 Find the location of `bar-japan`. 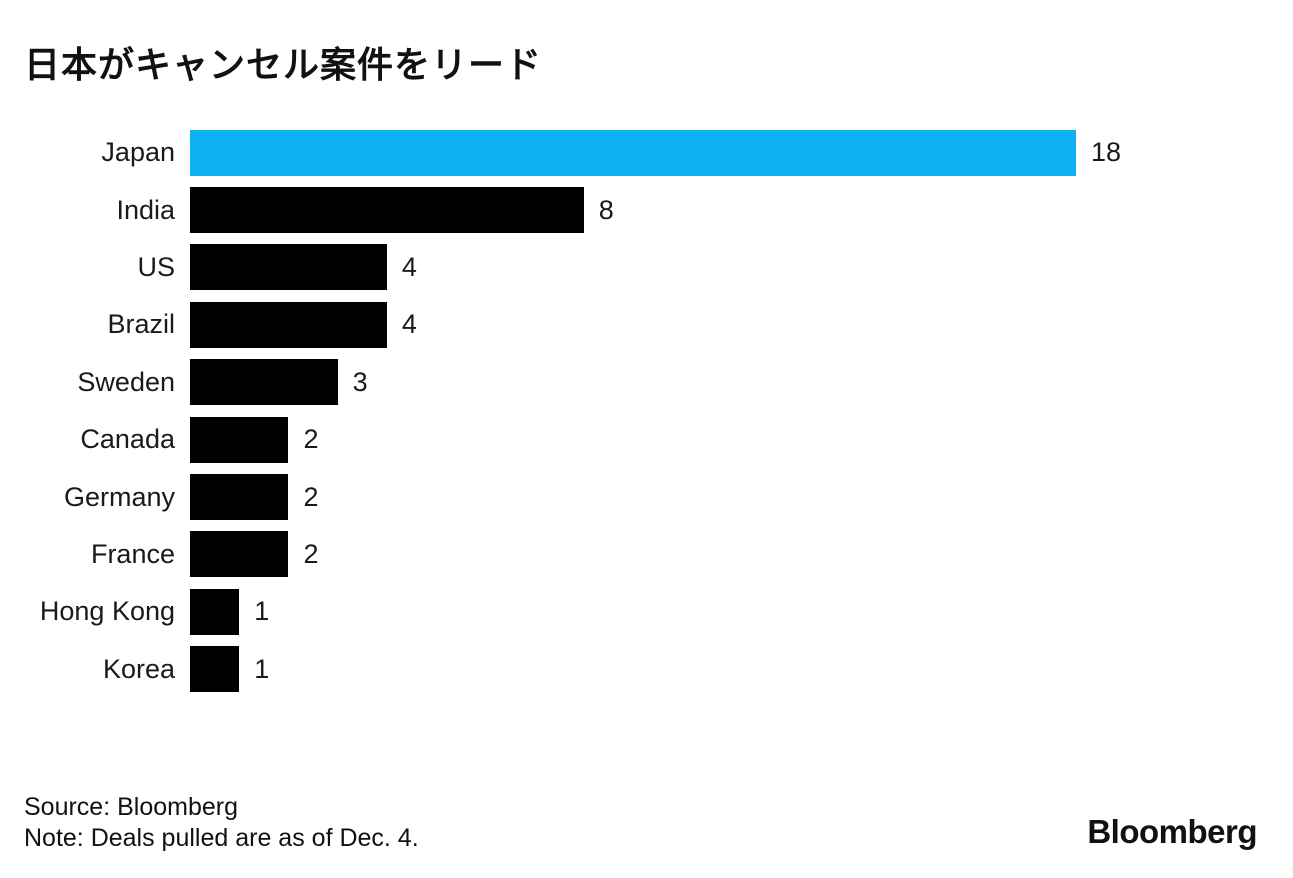

bar-japan is located at coordinates (633, 152).